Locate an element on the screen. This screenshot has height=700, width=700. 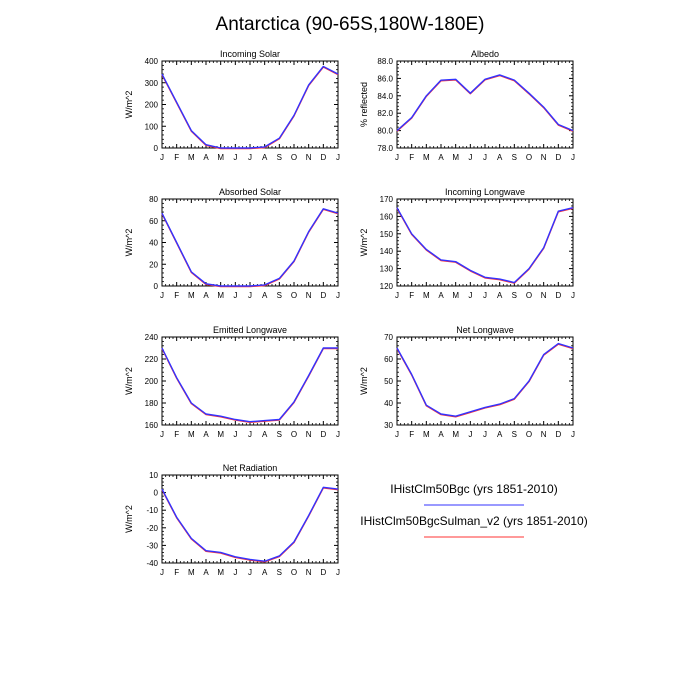
y-tick-label: 200 is located at coordinates (152, 381).